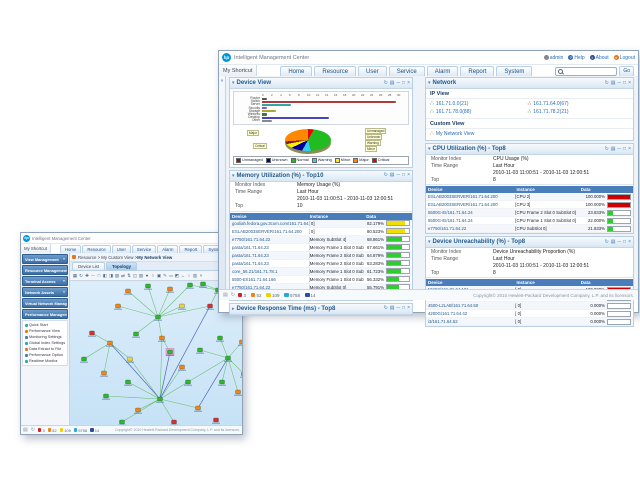 The width and height of the screenshot is (640, 480). Describe the element at coordinates (321, 232) in the screenshot. I see `table-row: ESLAB2003SERVER/161.71.64.200 [ 0] 80.523%` at that location.